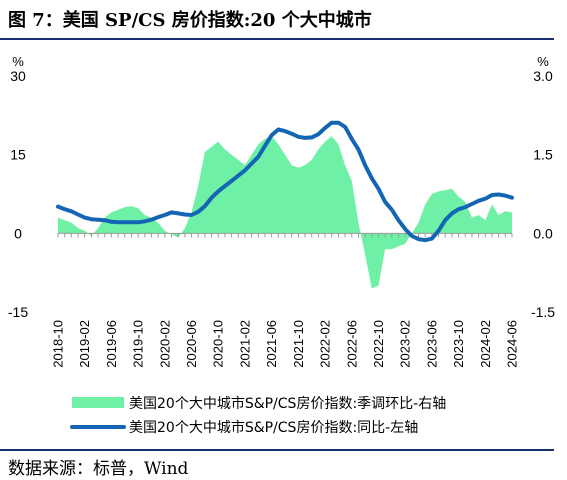 Image resolution: width=567 pixels, height=480 pixels. I want to click on figure-title: 图 7：美国 SP/CS 房价指数:20 个大中城市, so click(190, 20).